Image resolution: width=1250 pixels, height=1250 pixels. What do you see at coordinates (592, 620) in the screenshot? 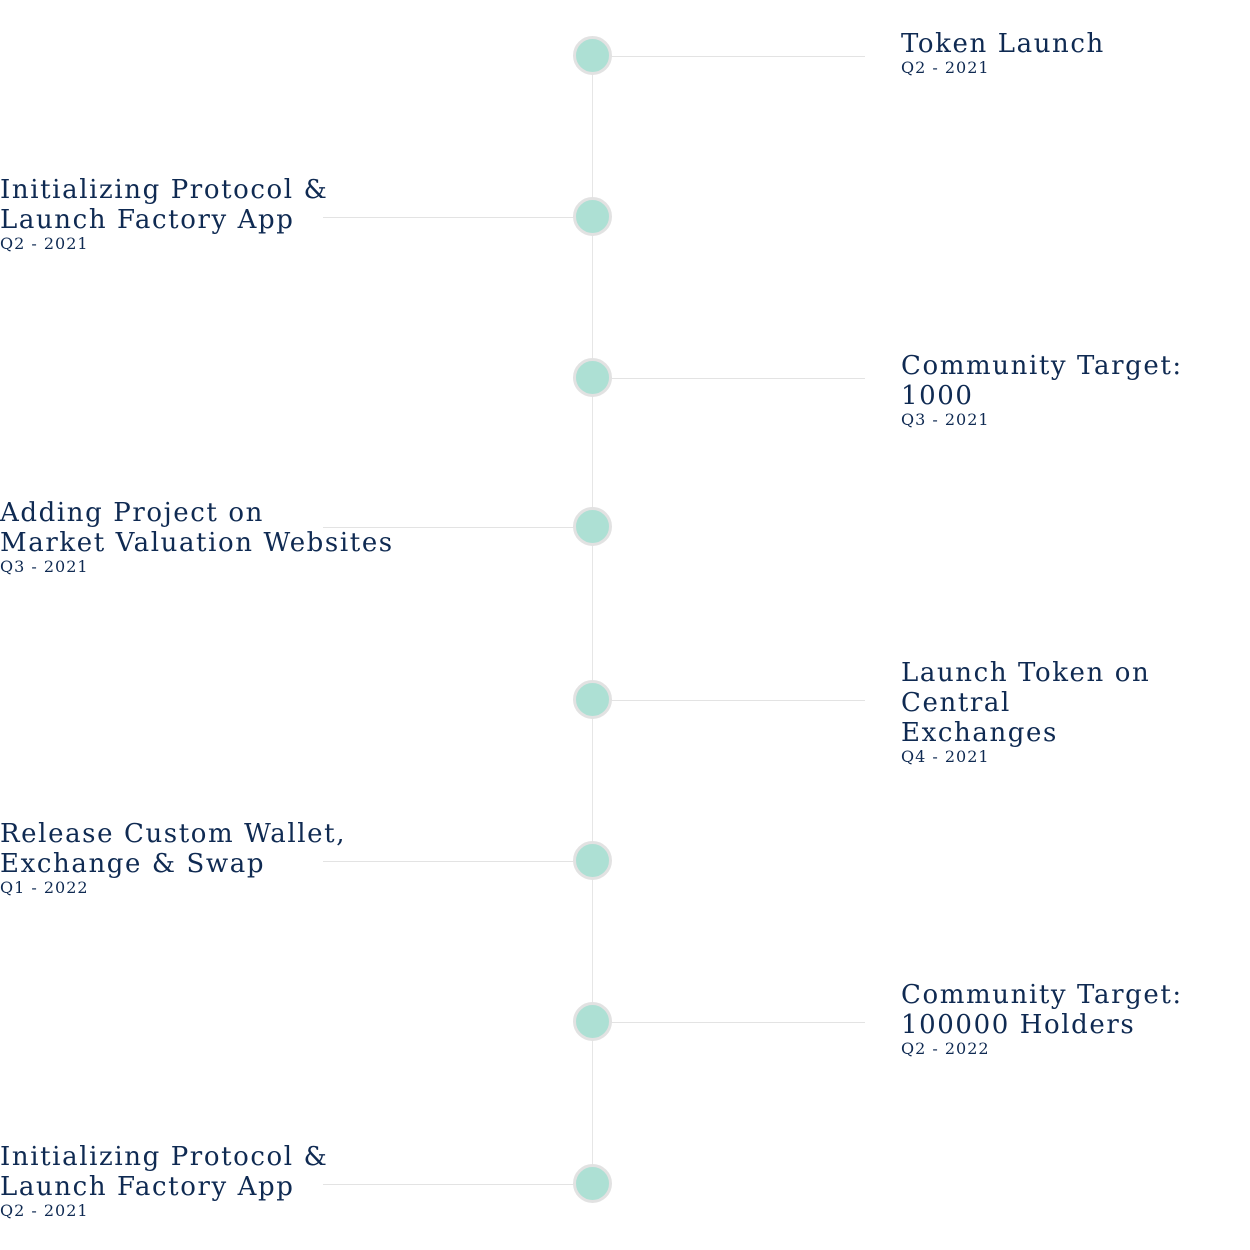
I see `timeline-axis` at bounding box center [592, 620].